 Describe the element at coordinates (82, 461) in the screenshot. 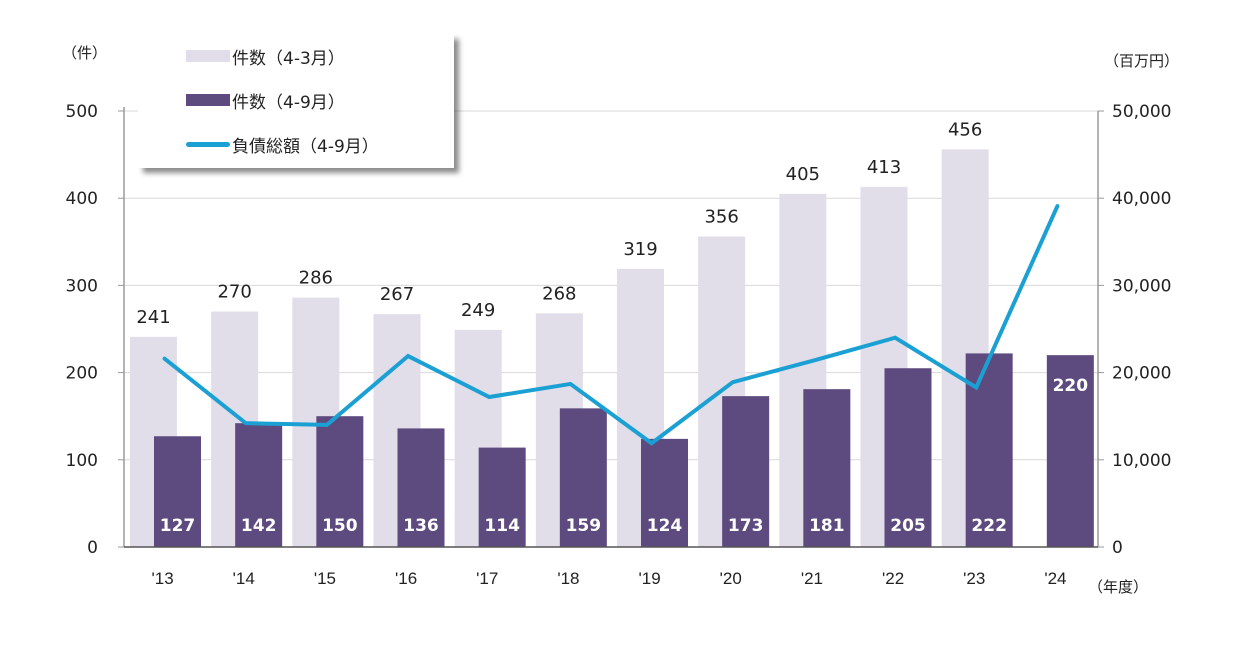

I see `left-tick-label: 100` at that location.